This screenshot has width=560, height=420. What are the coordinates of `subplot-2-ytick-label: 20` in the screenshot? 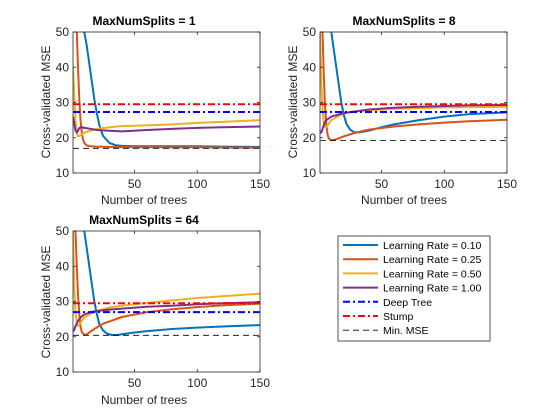 It's located at (310, 138).